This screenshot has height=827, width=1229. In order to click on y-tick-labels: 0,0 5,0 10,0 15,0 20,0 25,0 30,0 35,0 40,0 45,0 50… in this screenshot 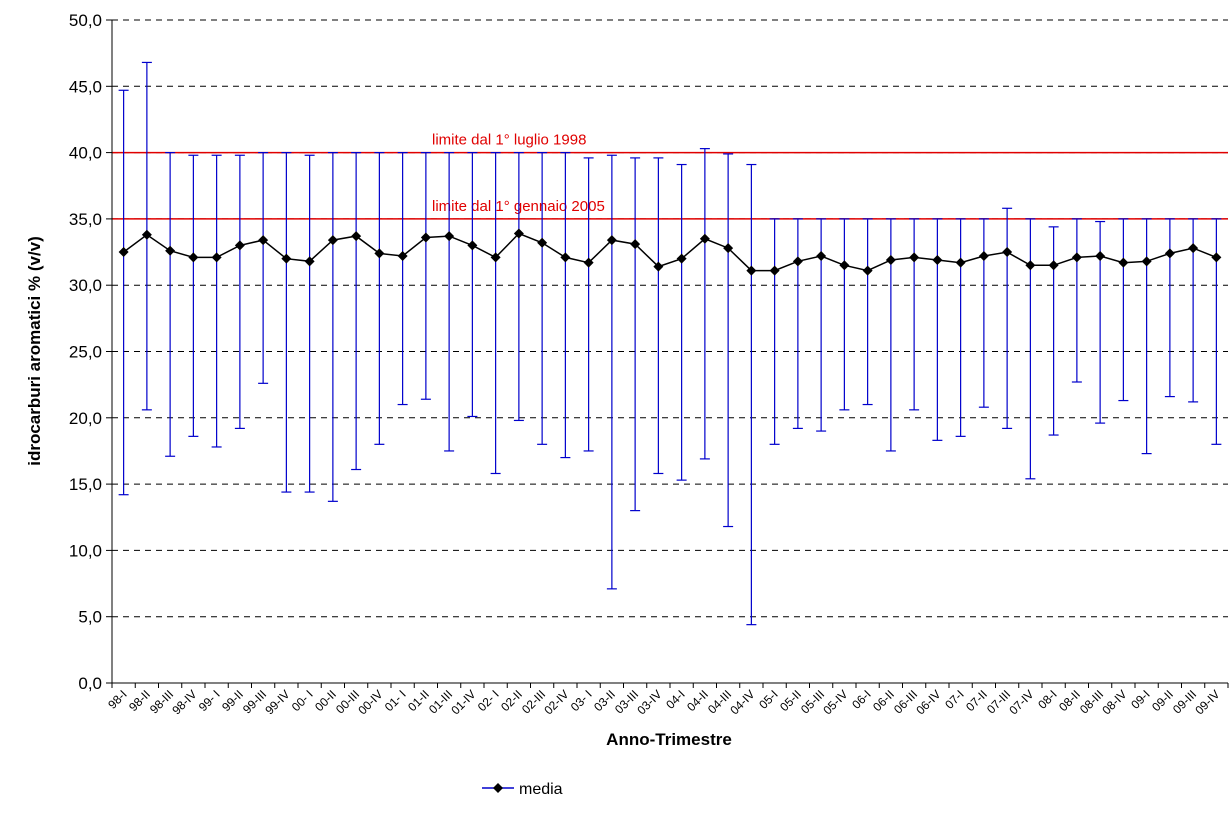, I will do `click(85, 352)`.